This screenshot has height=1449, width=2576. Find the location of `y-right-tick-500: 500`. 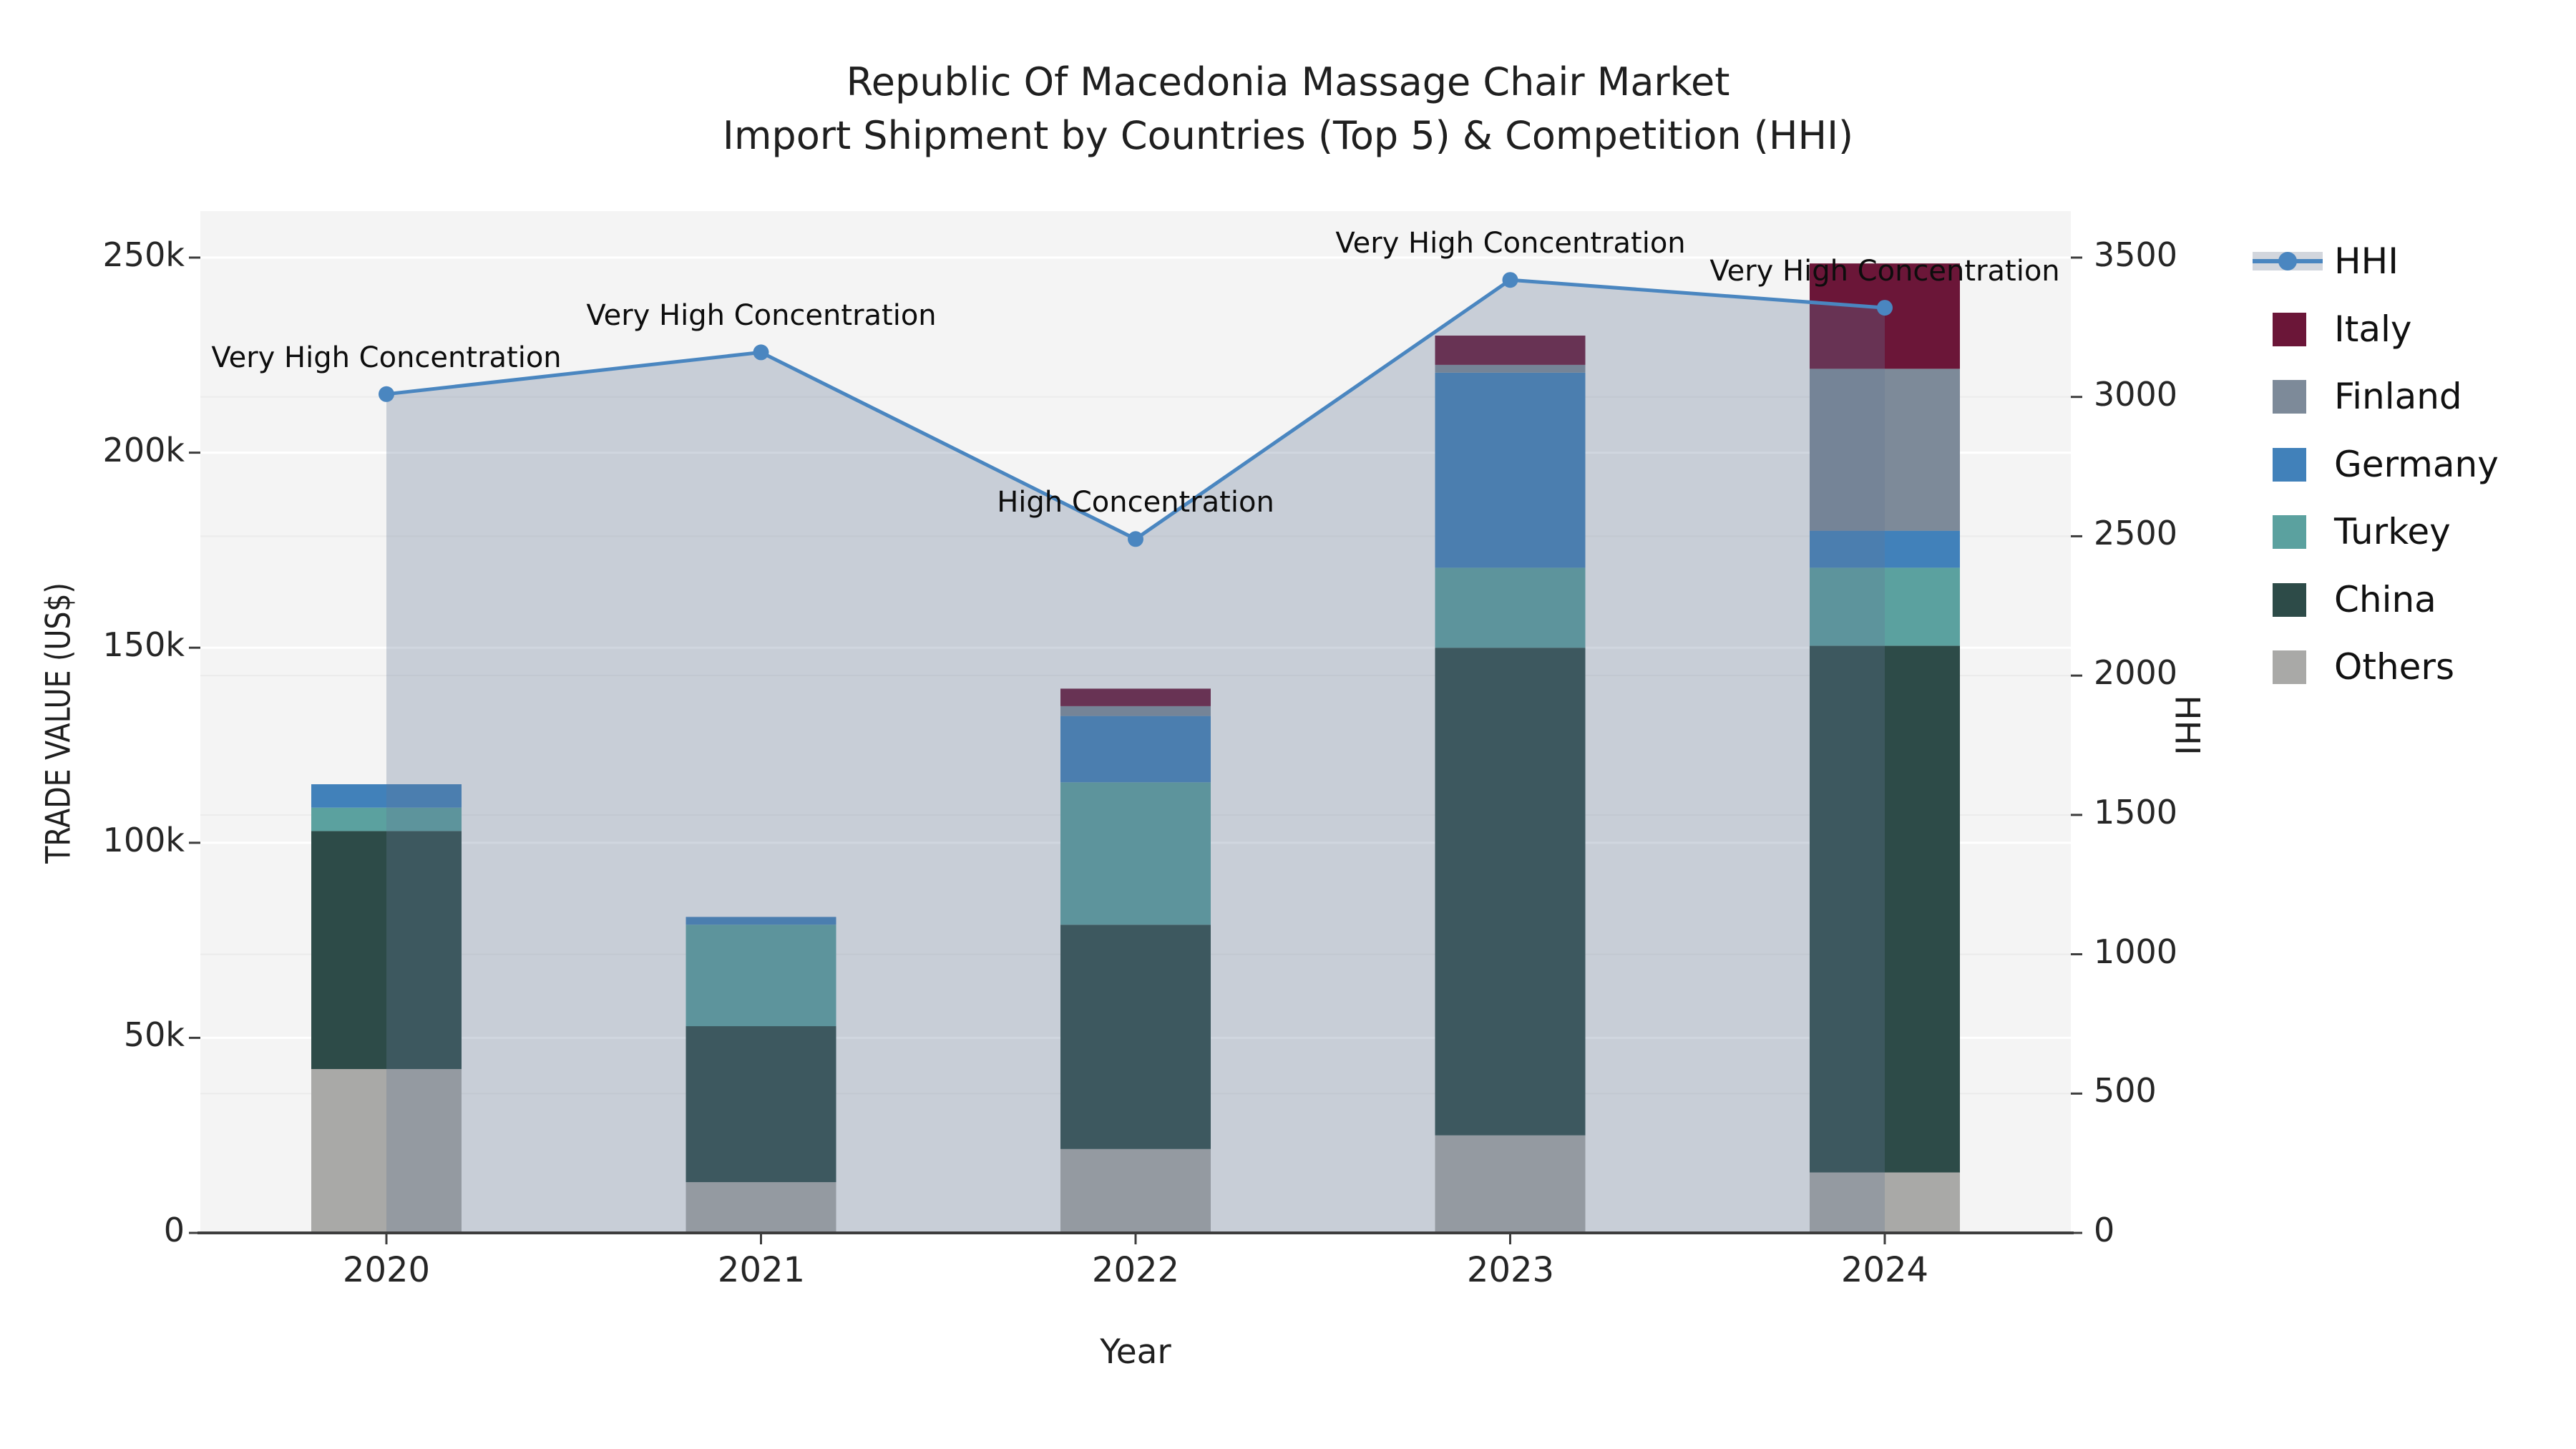

y-right-tick-500: 500 is located at coordinates (2125, 1090).